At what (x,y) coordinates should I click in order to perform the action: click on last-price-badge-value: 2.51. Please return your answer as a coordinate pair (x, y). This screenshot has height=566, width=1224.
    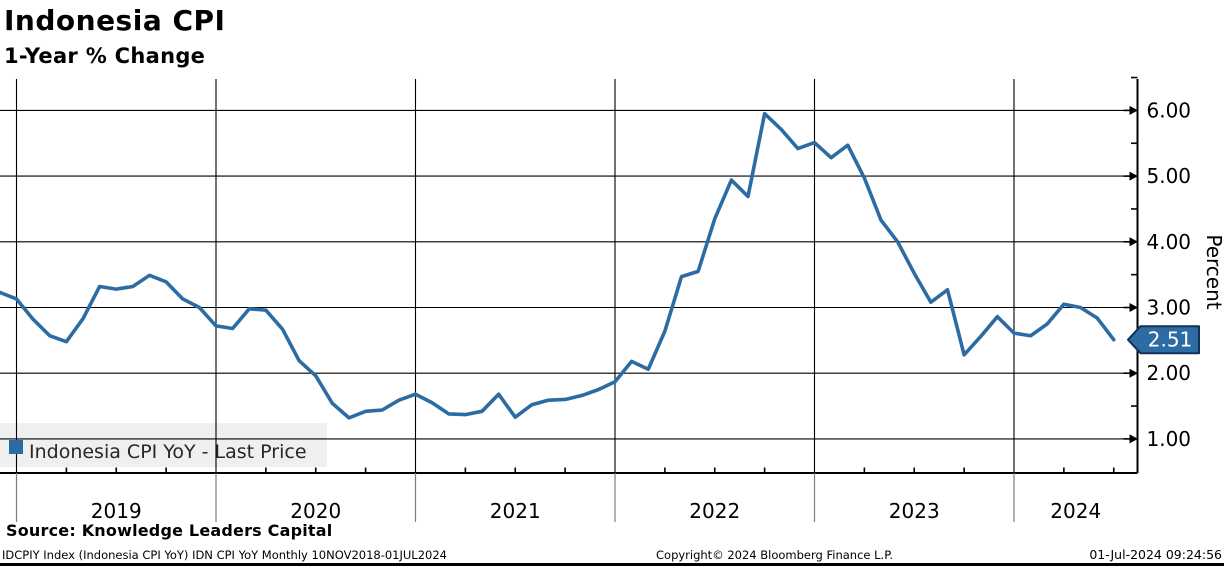
    Looking at the image, I should click on (1170, 340).